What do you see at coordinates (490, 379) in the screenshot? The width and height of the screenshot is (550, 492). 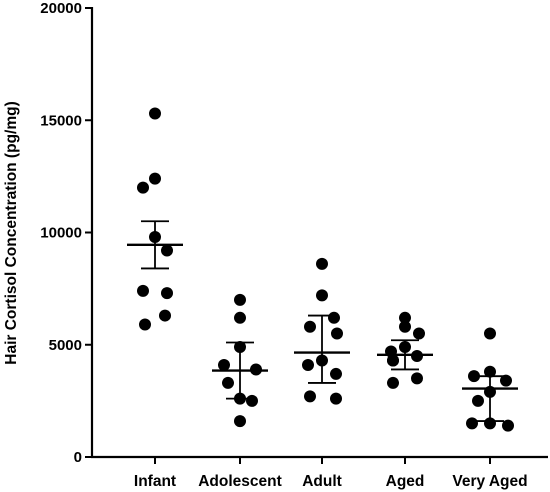 I see `group-very-aged` at bounding box center [490, 379].